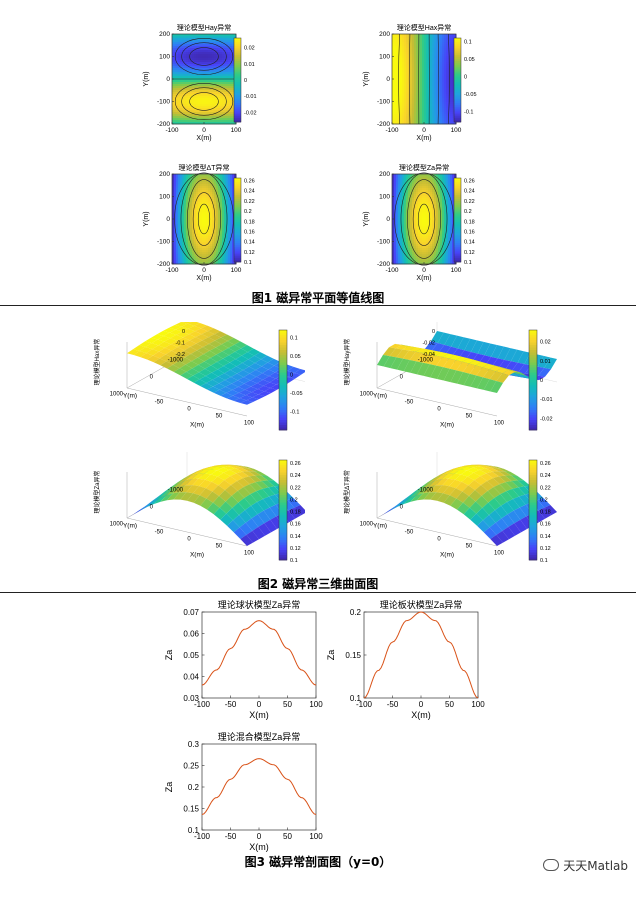 This screenshot has width=636, height=900. I want to click on colorbar-tick-label: 0.14, so click(249, 243).